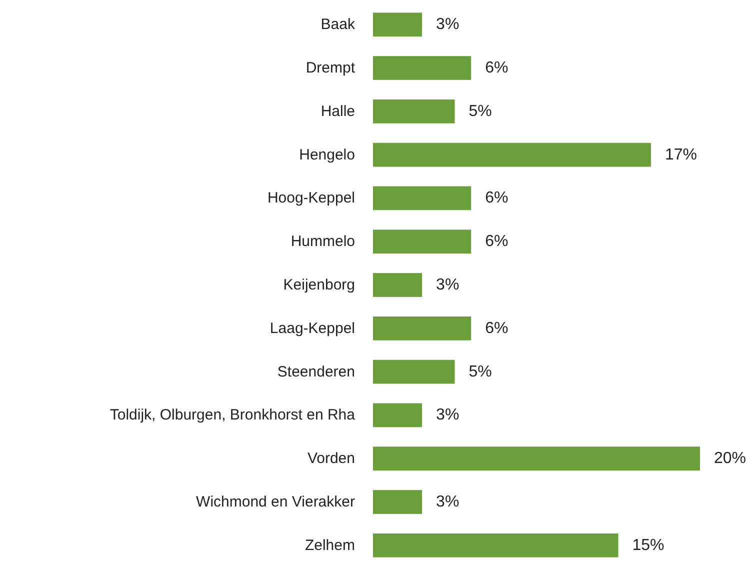 The image size is (754, 572). What do you see at coordinates (331, 68) in the screenshot?
I see `y-tick-label: Drempt` at bounding box center [331, 68].